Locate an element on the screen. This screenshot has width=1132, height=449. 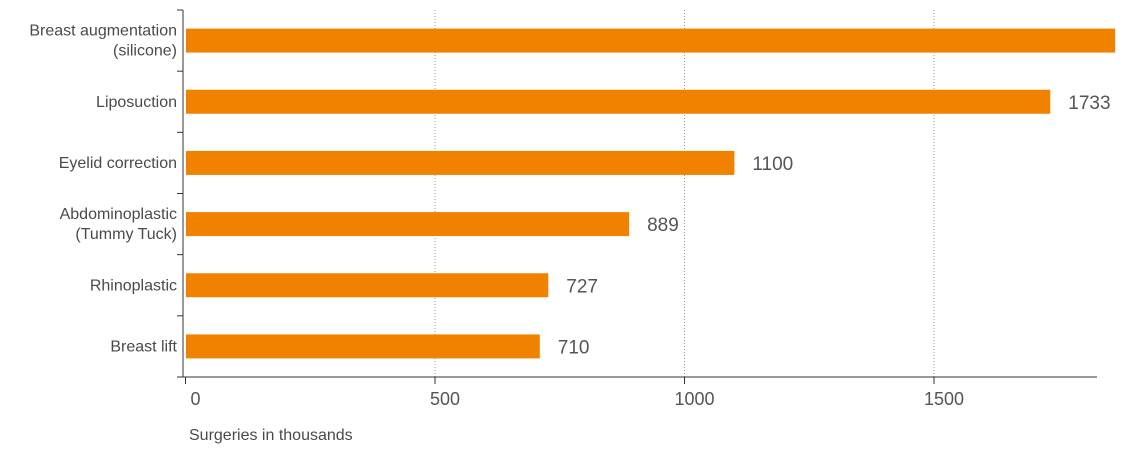
category-label: (silicone) is located at coordinates (145, 51).